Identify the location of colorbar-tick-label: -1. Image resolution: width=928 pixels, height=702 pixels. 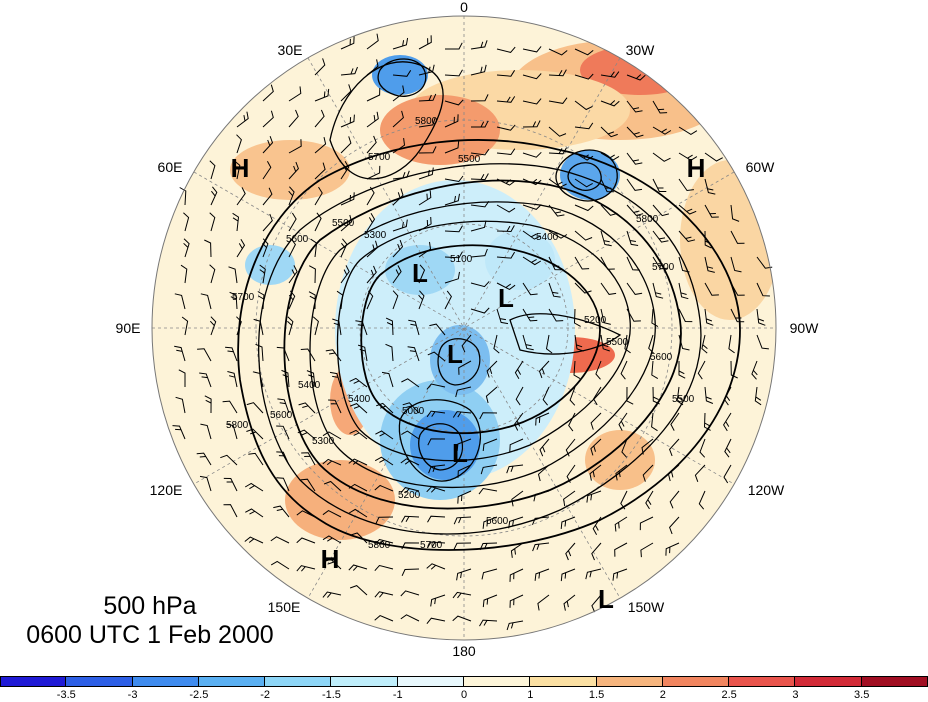
(397, 695).